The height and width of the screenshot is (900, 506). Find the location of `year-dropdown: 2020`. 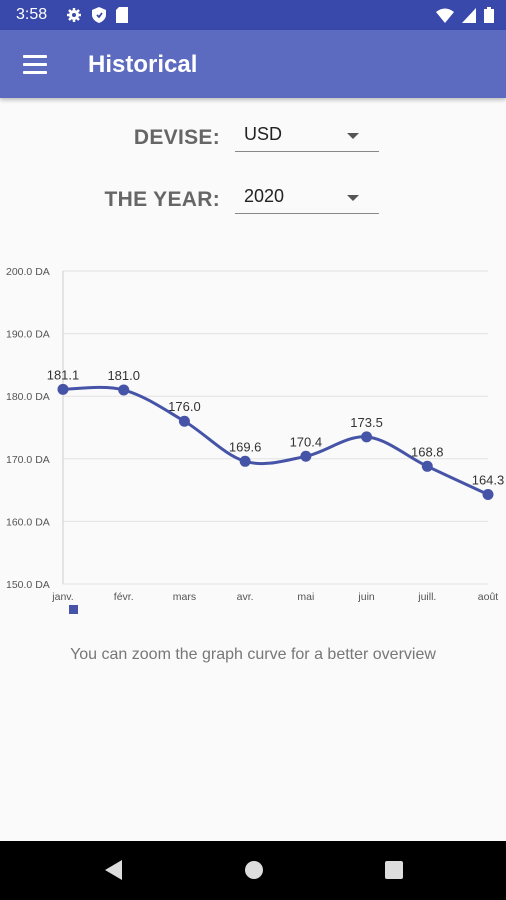

year-dropdown: 2020 is located at coordinates (307, 197).